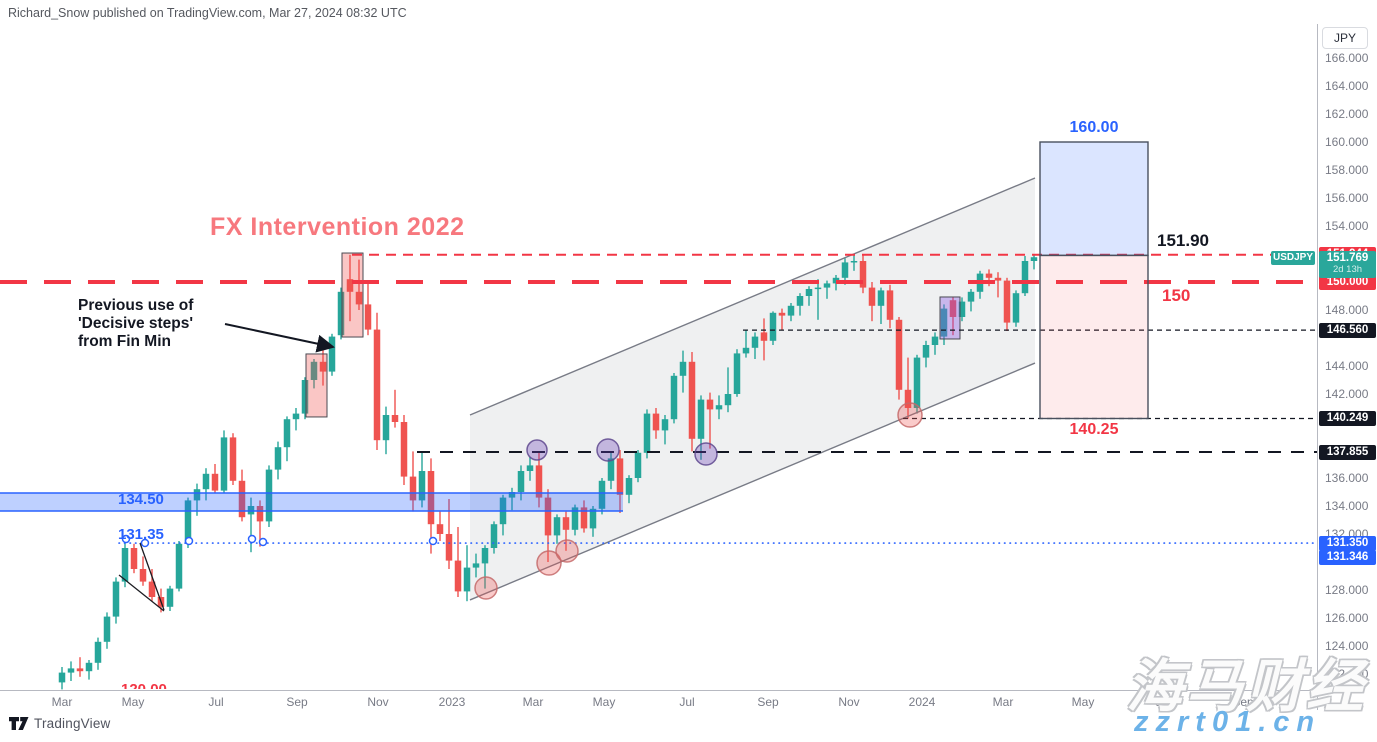 The image size is (1377, 742). I want to click on price-label-150.000: 150.000, so click(1347, 282).